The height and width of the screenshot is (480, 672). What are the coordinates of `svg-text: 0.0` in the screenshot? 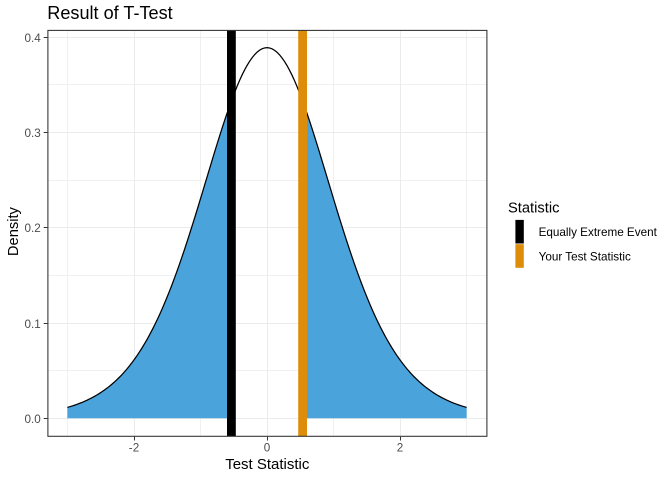 It's located at (33, 419).